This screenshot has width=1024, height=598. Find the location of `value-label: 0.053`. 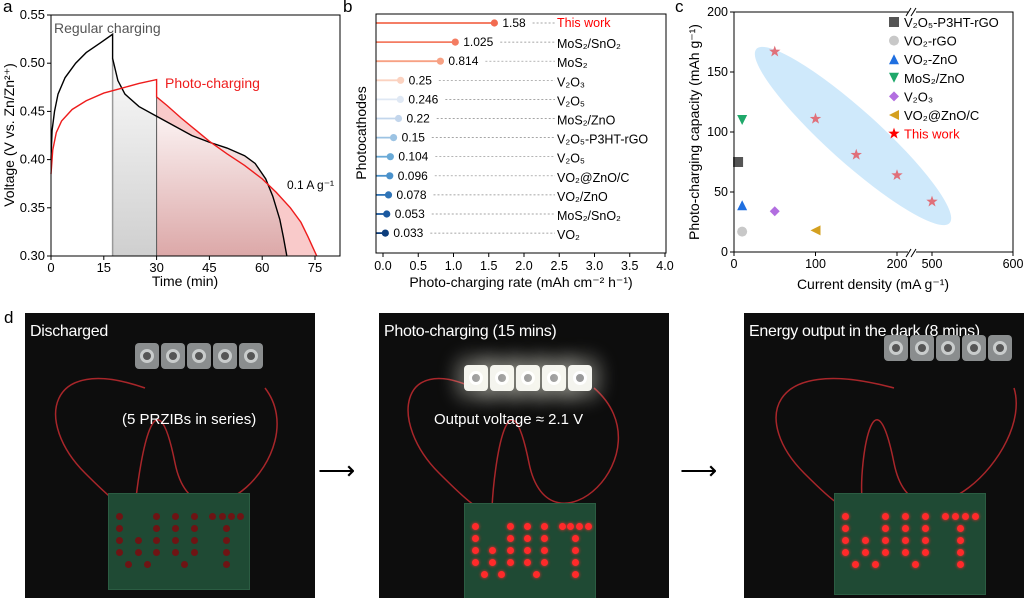

value-label: 0.053 is located at coordinates (410, 214).